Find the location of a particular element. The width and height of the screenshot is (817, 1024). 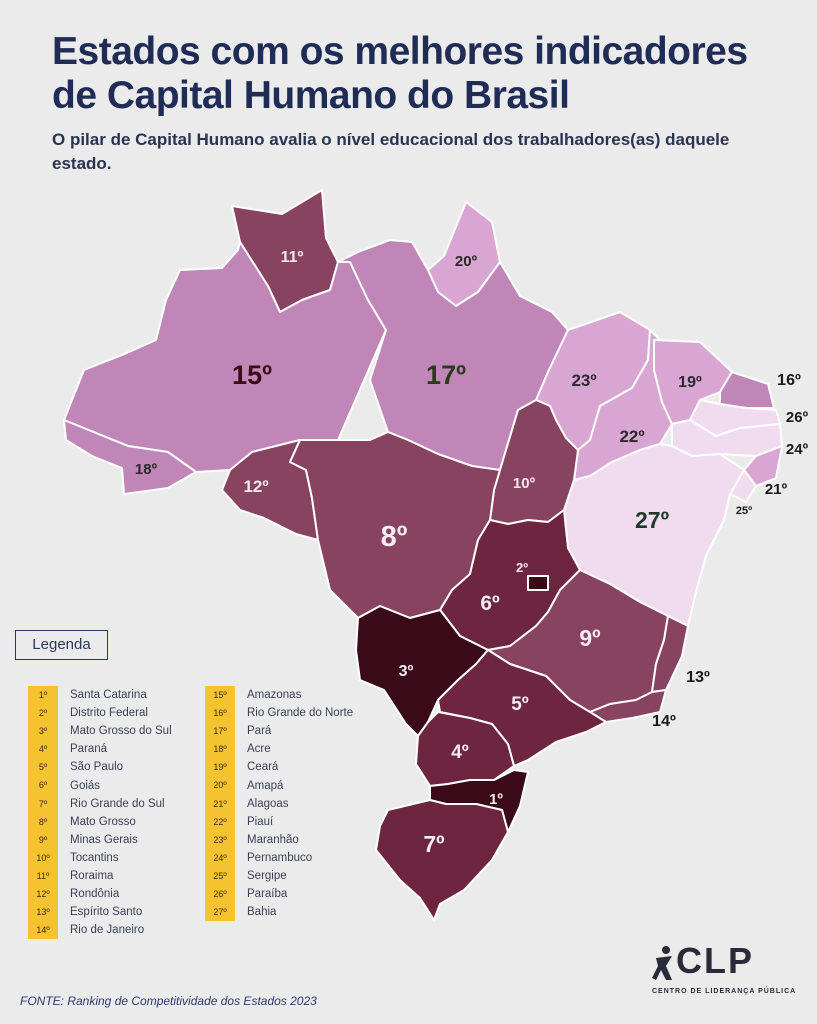

state-rio-de-janeiro is located at coordinates (628, 706).